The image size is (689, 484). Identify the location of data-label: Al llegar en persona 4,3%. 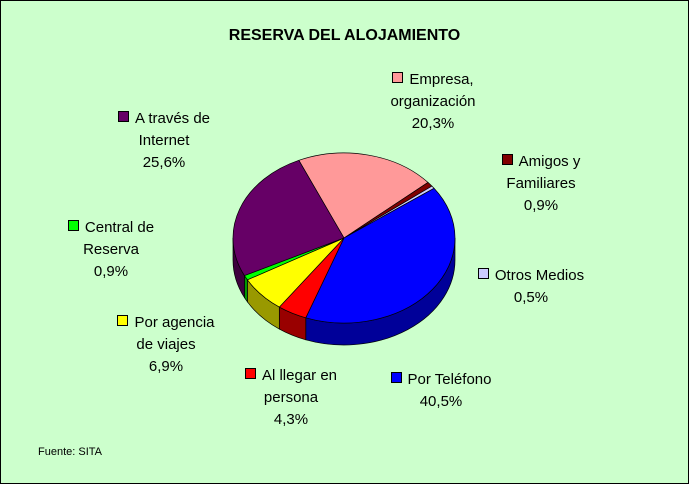
(291, 398).